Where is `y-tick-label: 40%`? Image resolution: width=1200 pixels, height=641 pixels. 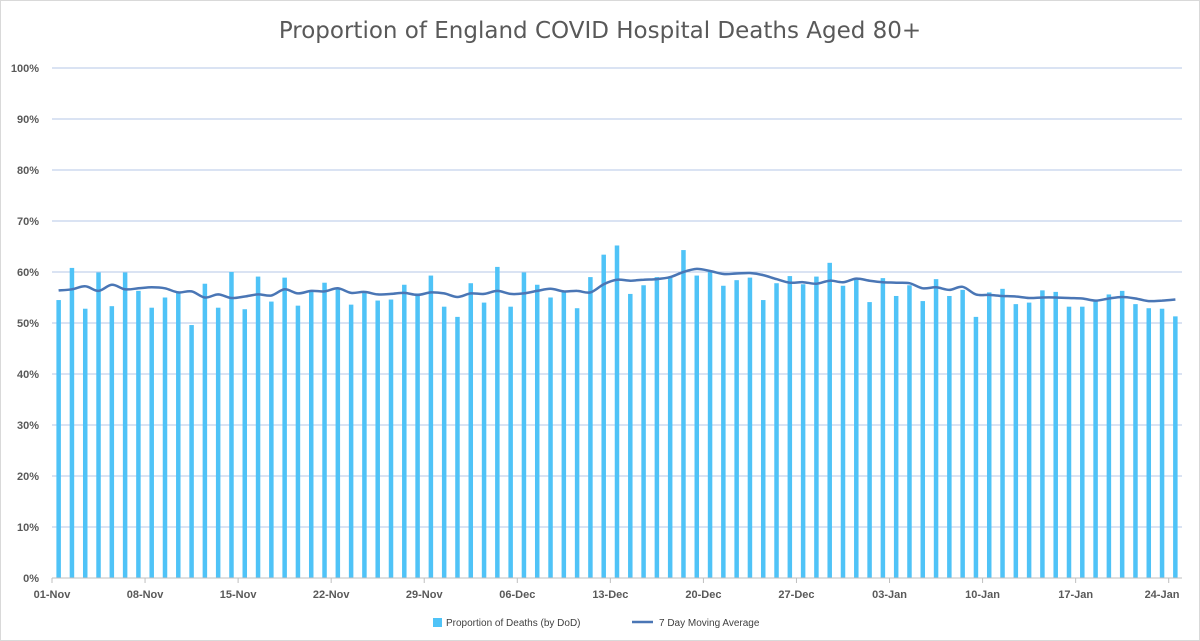
y-tick-label: 40% is located at coordinates (28, 375).